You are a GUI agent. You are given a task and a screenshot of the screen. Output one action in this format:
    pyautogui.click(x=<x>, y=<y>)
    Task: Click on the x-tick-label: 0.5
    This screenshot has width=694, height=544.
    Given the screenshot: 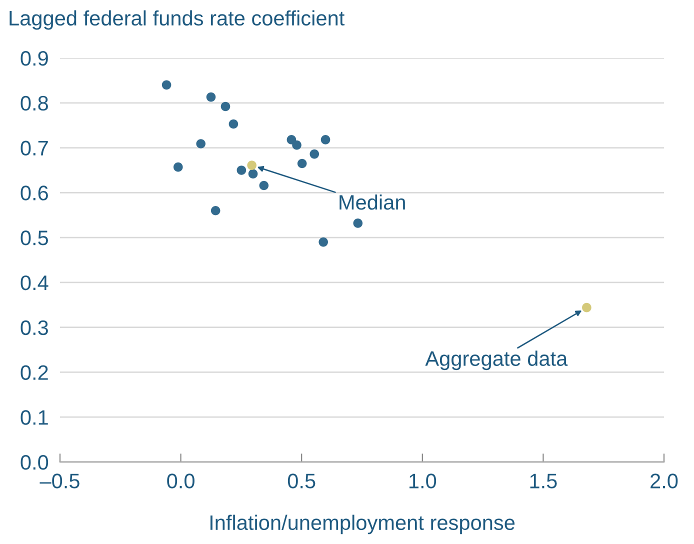 What is the action you would take?
    pyautogui.click(x=302, y=481)
    